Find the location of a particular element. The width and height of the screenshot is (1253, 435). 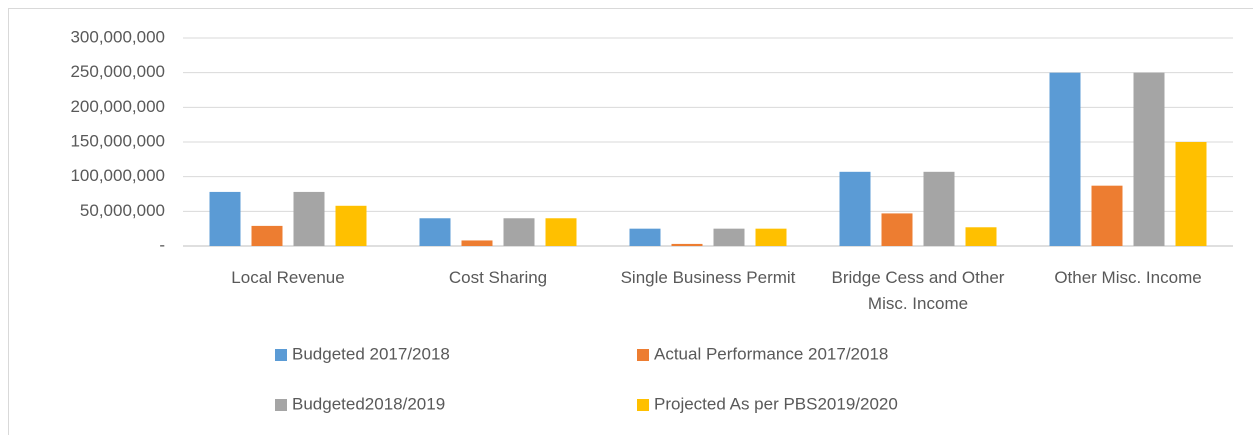

x-tick-label: Cost Sharing is located at coordinates (498, 277).